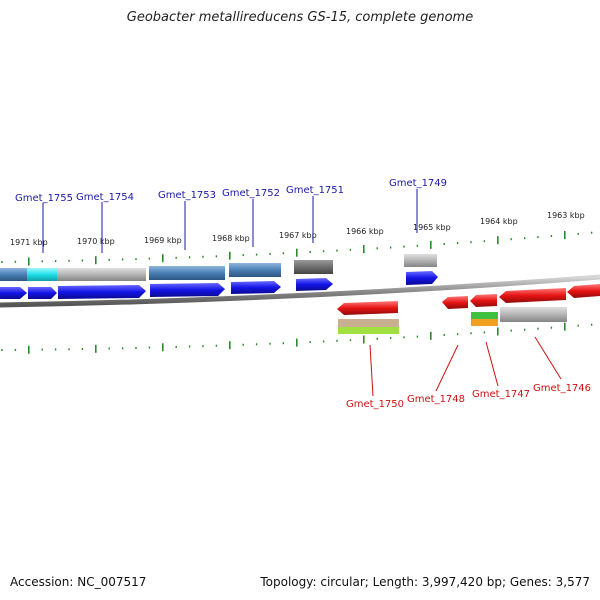 This screenshot has height=600, width=600. I want to click on forward-cds-track, so click(219, 285).